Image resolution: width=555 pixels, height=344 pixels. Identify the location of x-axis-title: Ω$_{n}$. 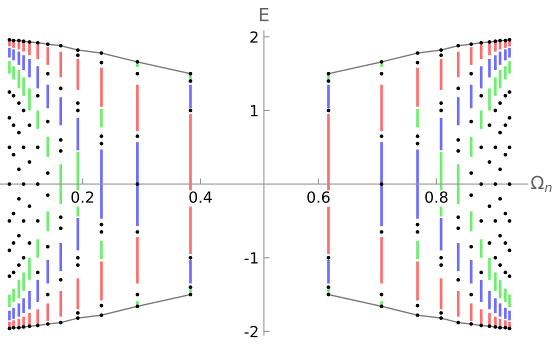
(541, 184).